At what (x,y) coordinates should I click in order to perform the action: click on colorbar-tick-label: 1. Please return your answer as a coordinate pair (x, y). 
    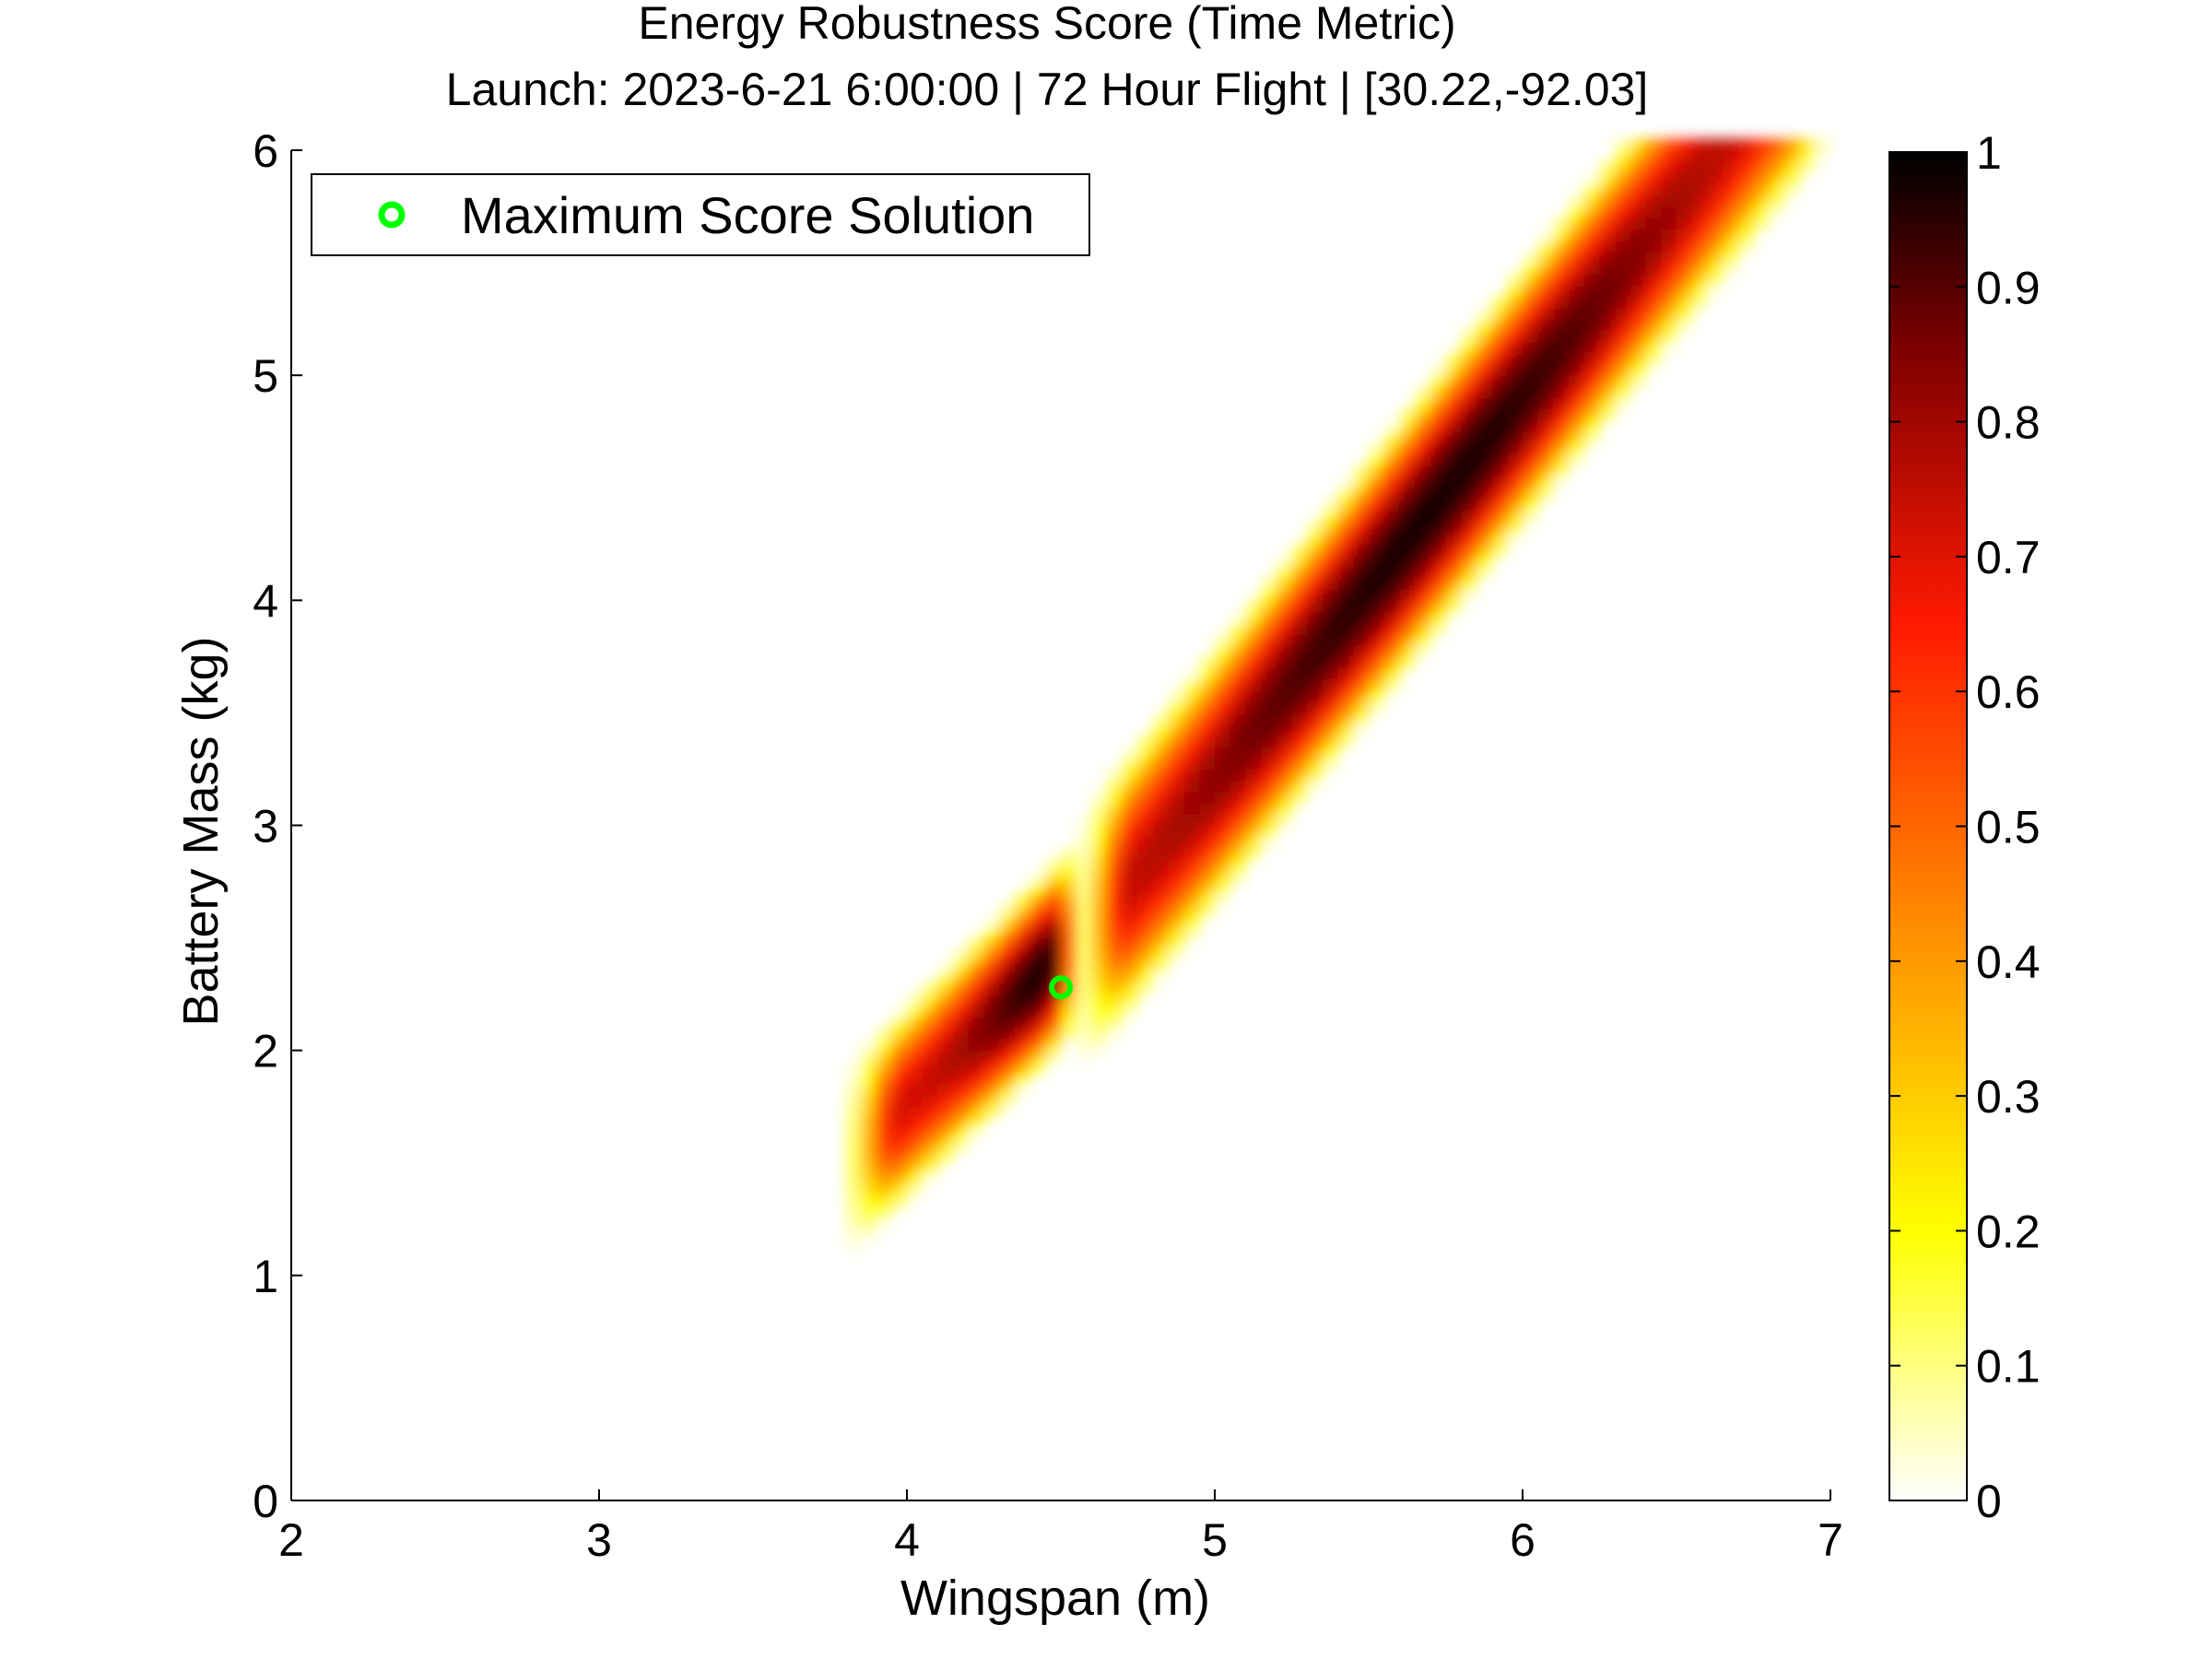
    Looking at the image, I should click on (1989, 153).